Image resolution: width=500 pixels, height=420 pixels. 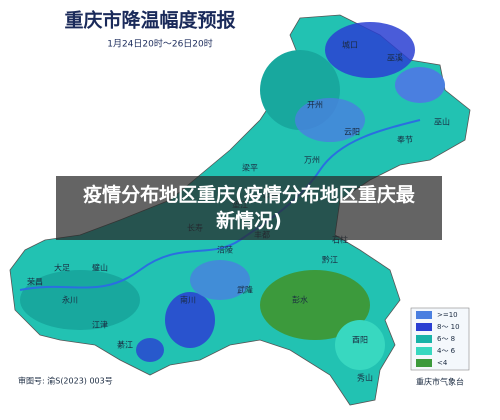 I want to click on legend-label: >=10, so click(x=447, y=315).